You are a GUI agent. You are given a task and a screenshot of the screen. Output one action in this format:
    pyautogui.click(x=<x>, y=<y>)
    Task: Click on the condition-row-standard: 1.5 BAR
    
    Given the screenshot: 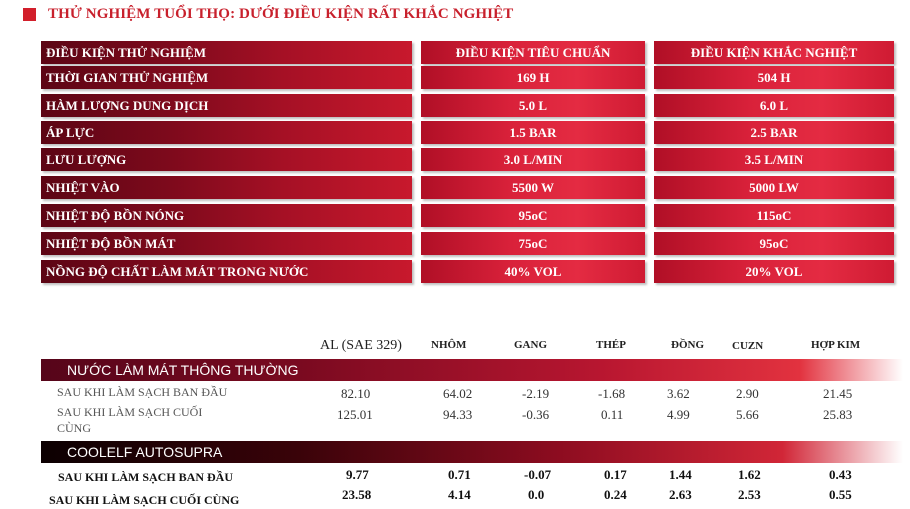 What is the action you would take?
    pyautogui.click(x=533, y=132)
    